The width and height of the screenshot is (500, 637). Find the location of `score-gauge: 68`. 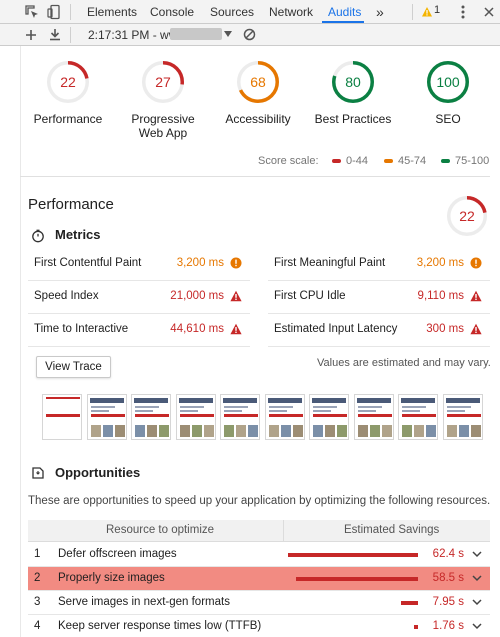

score-gauge: 68 is located at coordinates (258, 82).